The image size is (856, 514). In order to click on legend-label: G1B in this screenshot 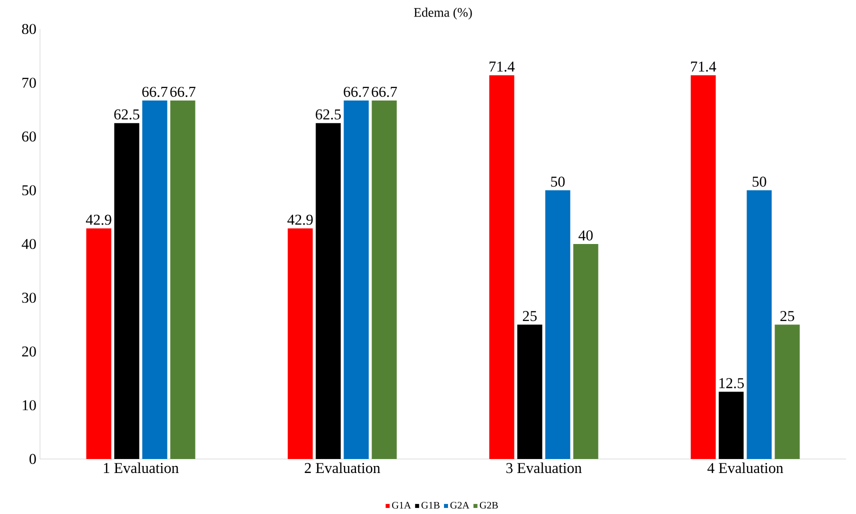, I will do `click(431, 505)`.